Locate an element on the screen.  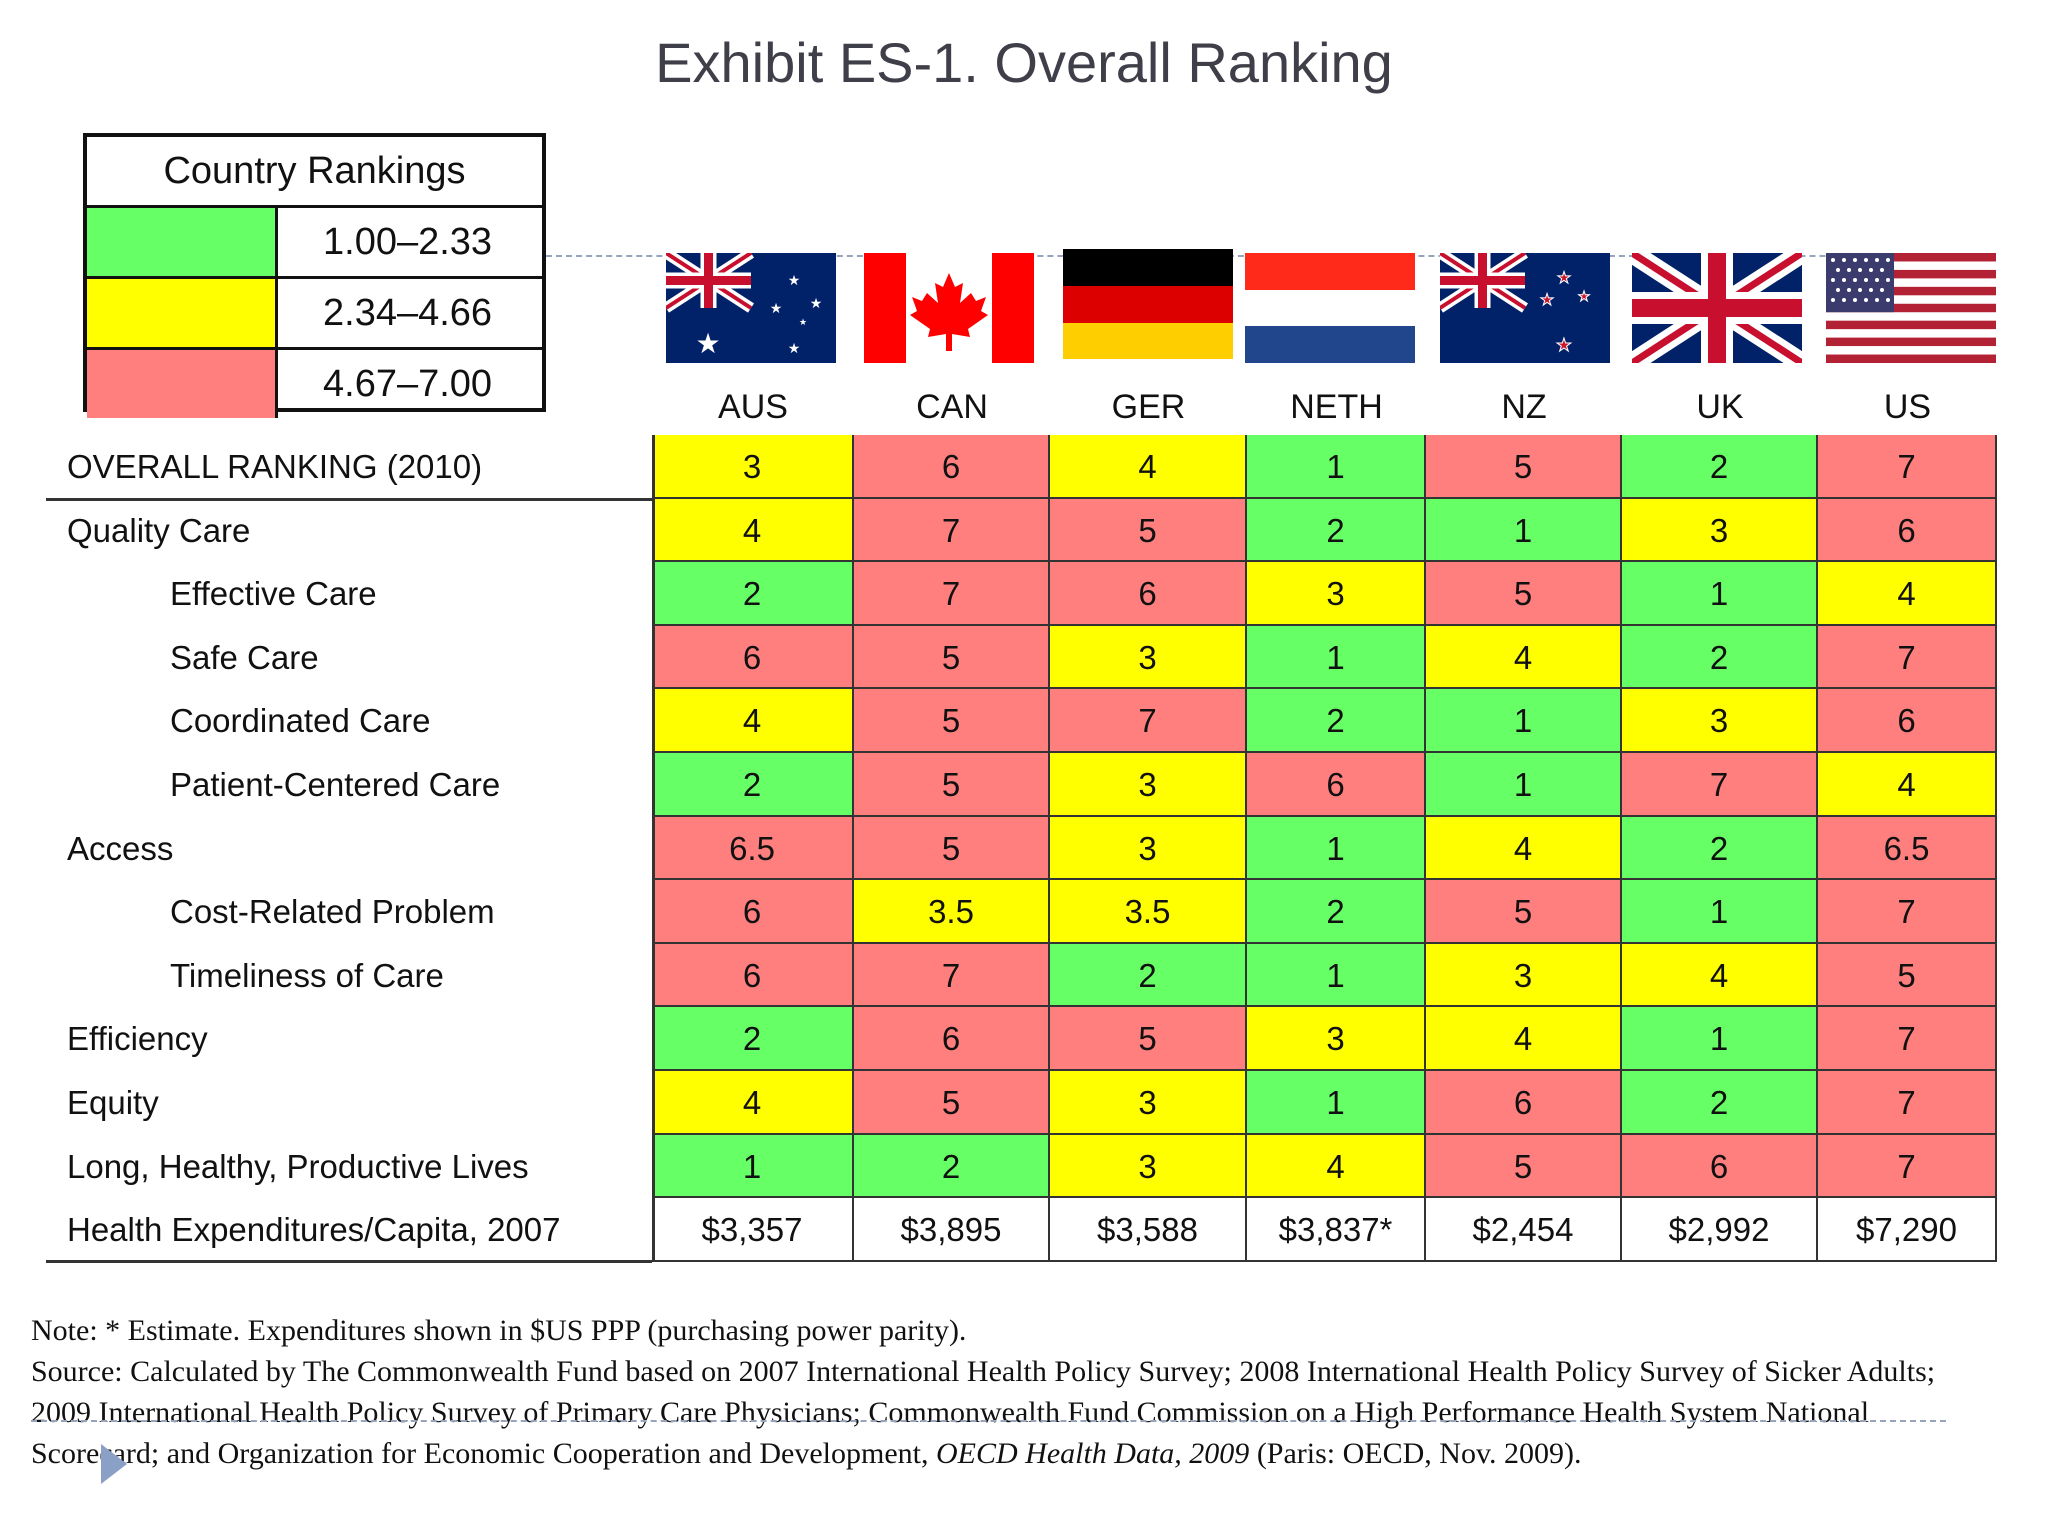
flag-can-icon is located at coordinates (949, 308).